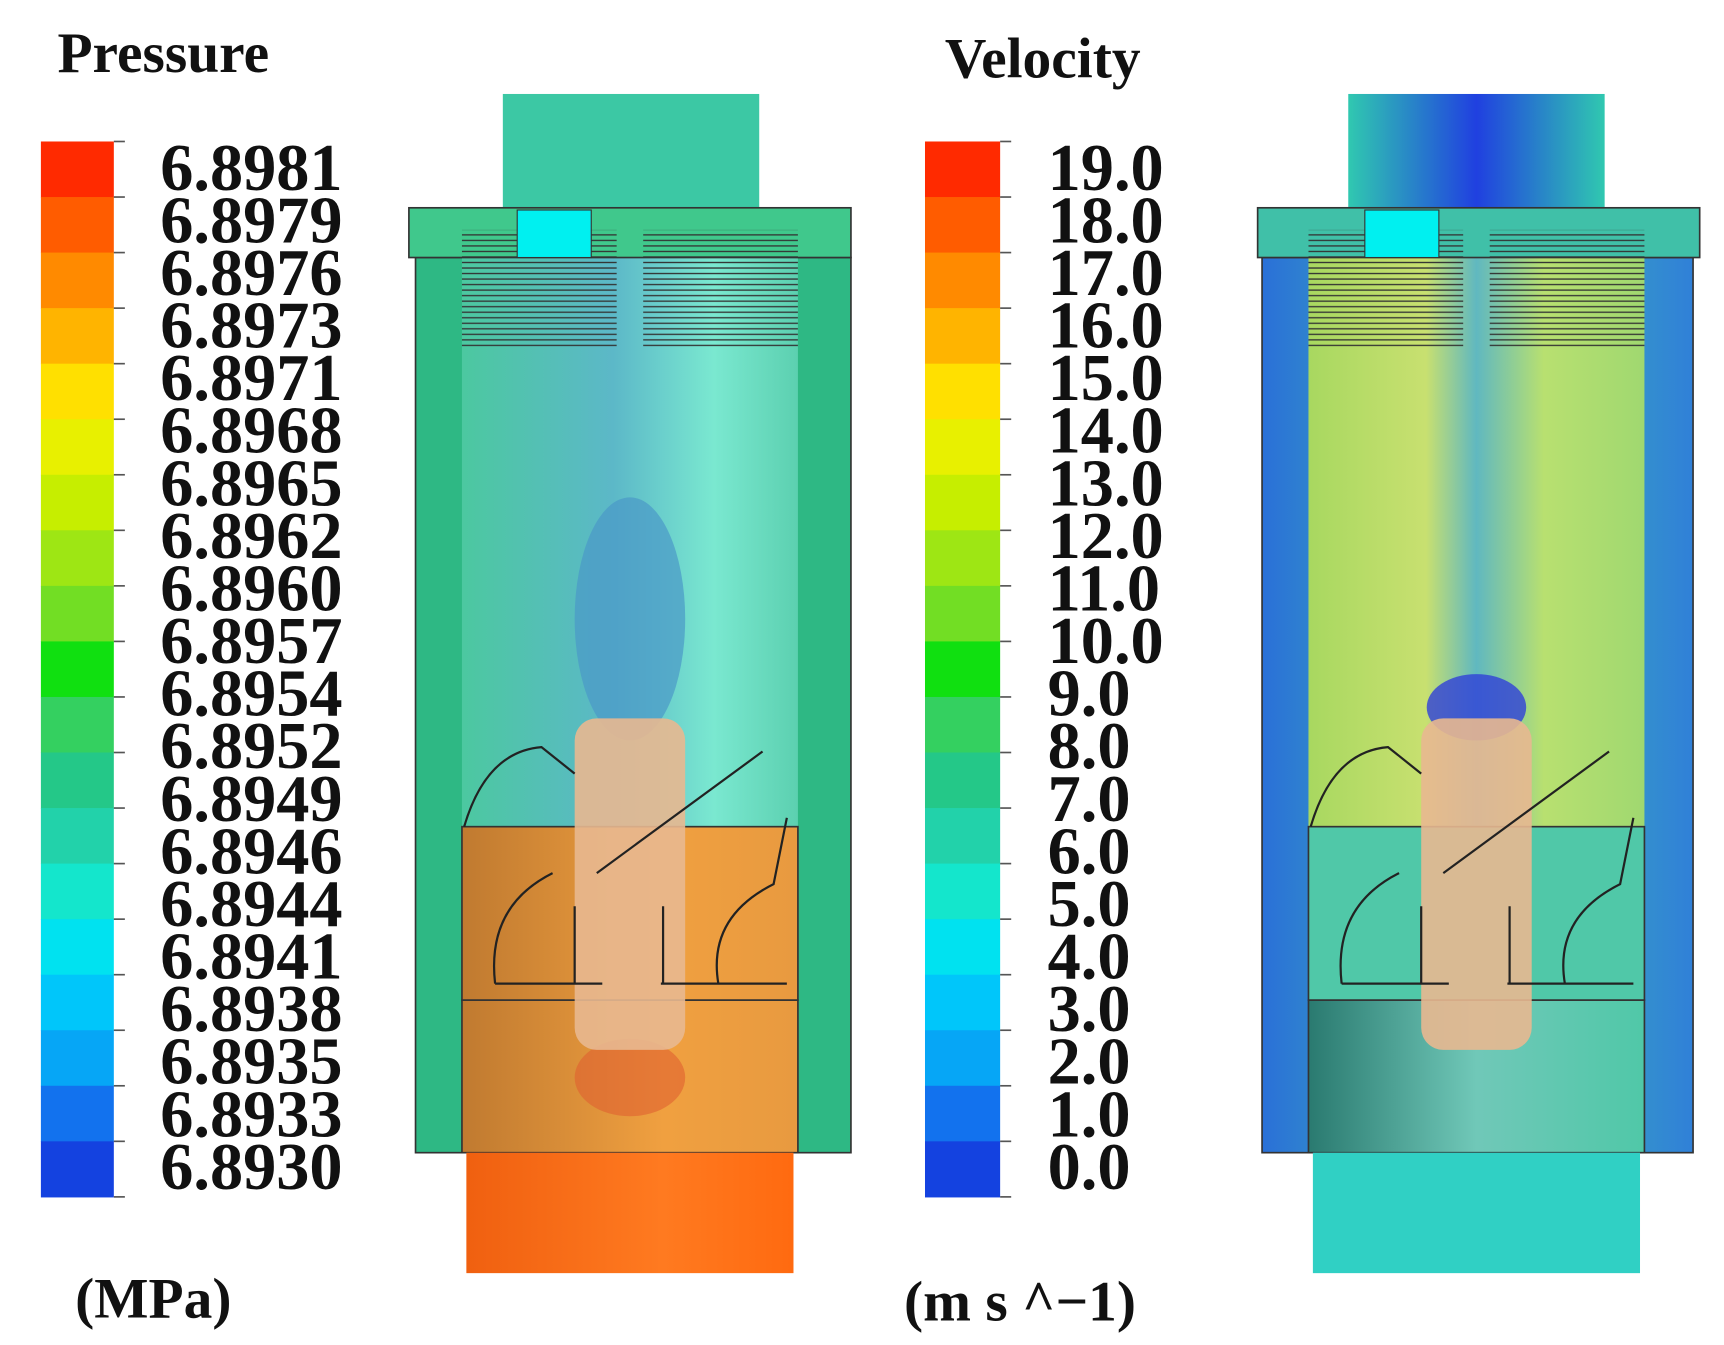 This screenshot has height=1345, width=1724. What do you see at coordinates (251, 694) in the screenshot?
I see `tick-label: 6.8954` at bounding box center [251, 694].